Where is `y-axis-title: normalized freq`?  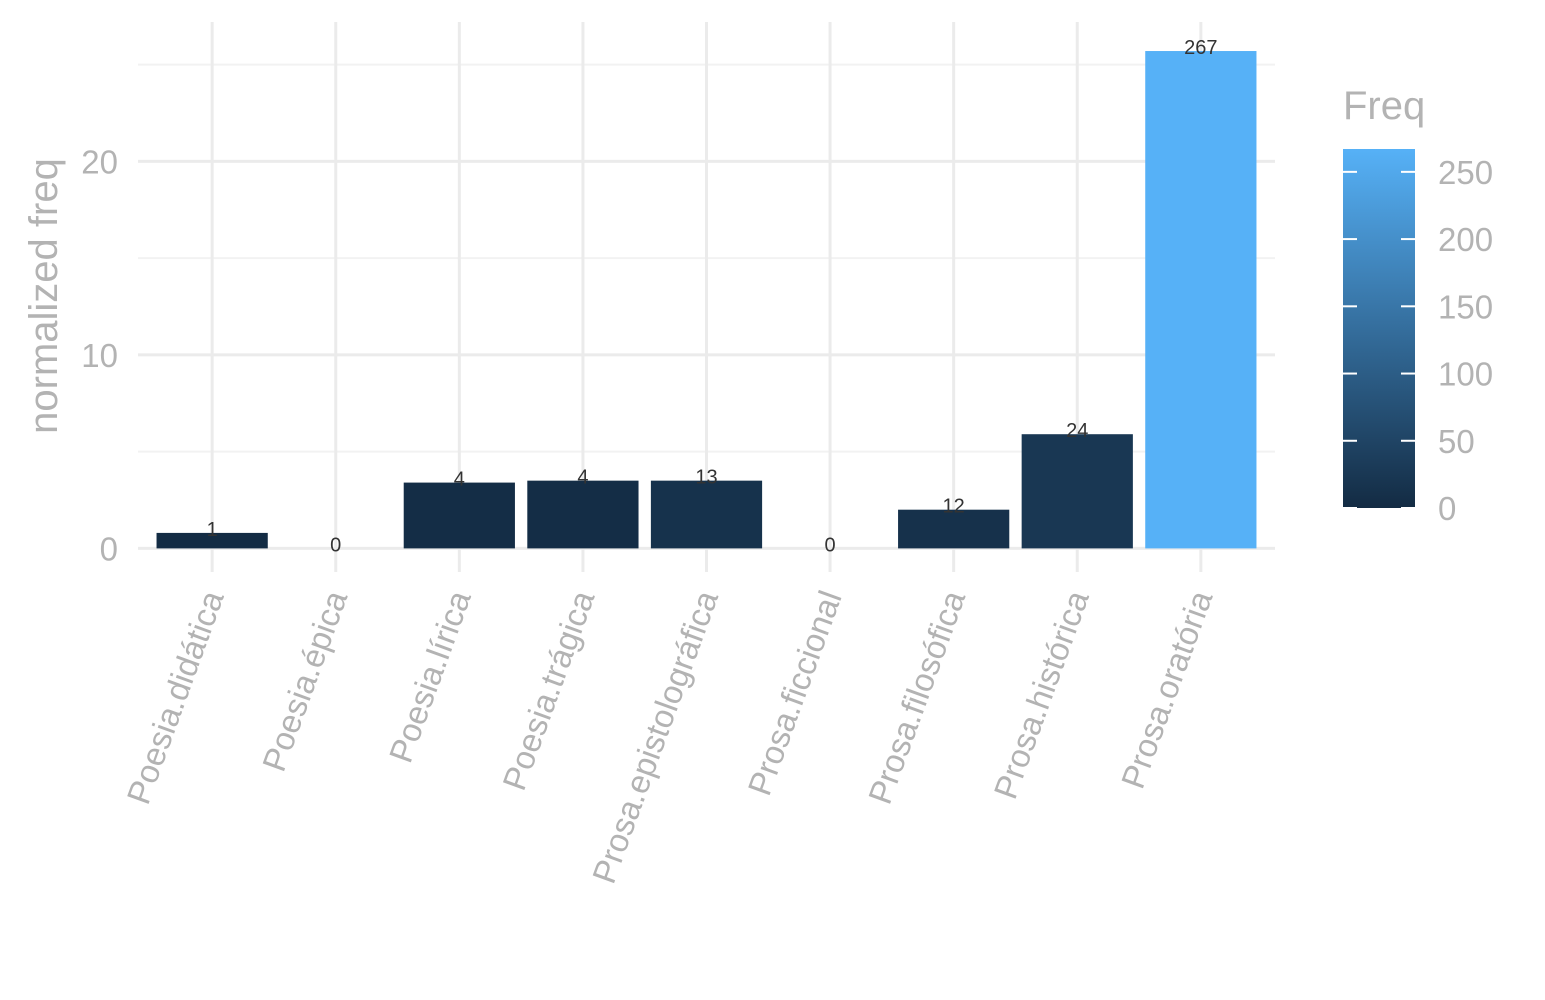
y-axis-title: normalized freq is located at coordinates (44, 296).